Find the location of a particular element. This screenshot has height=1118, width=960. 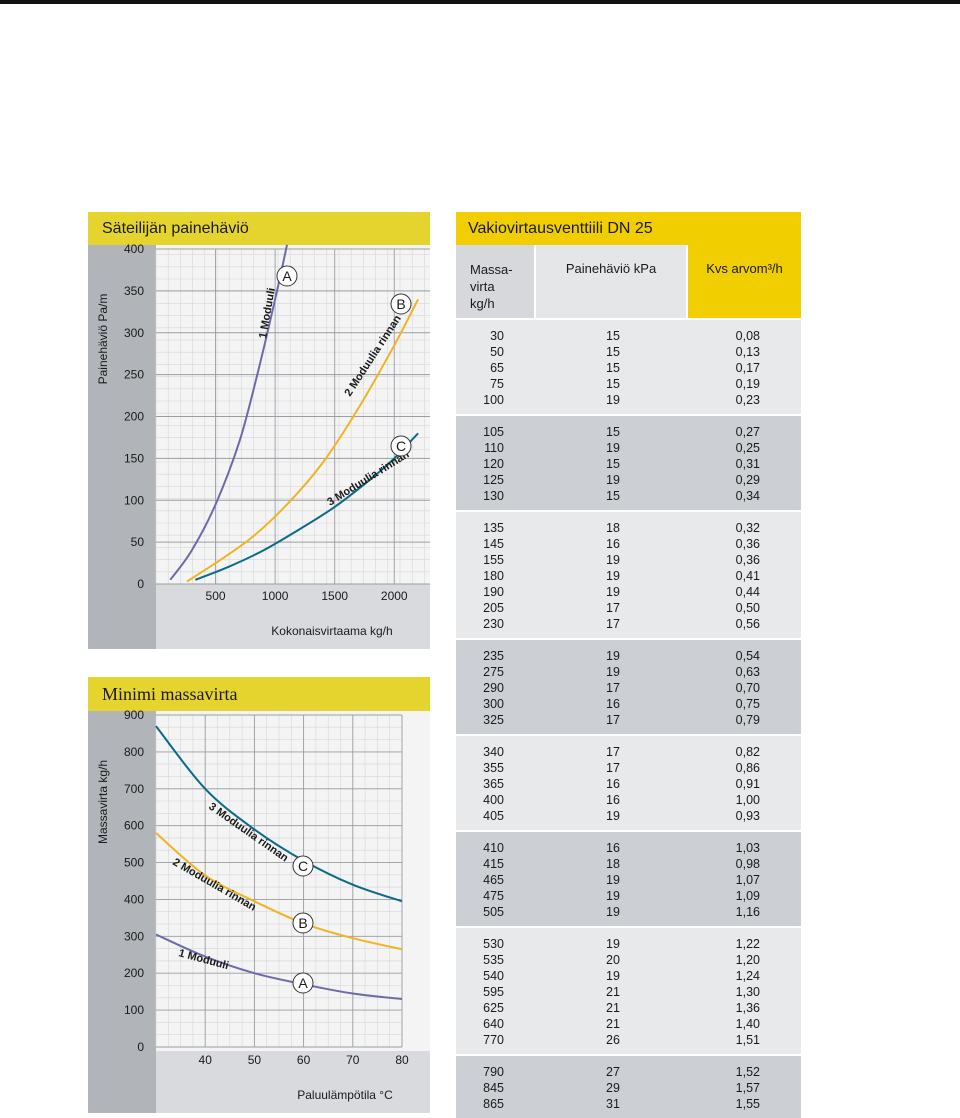

pressure-series-line-b is located at coordinates (302, 440).